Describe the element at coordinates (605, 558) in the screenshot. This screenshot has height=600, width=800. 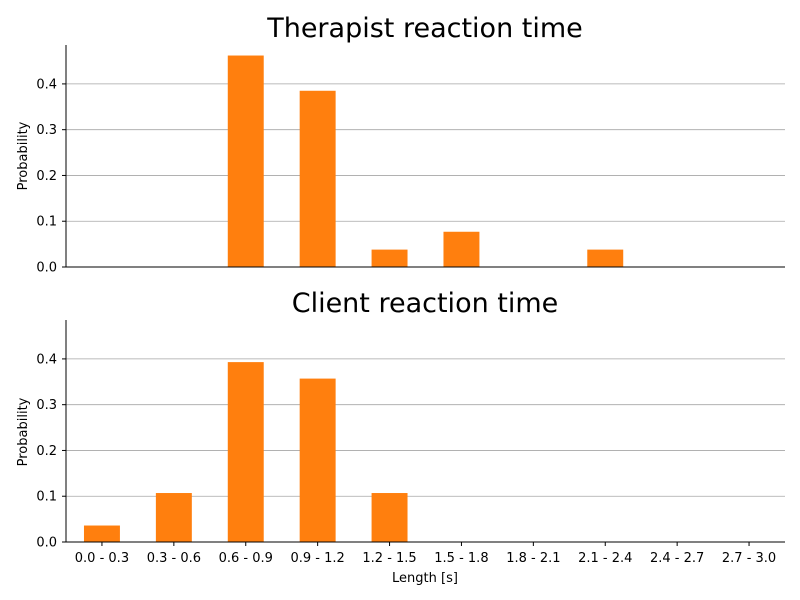
I see `x-tick-label: 2.1 - 2.4` at that location.